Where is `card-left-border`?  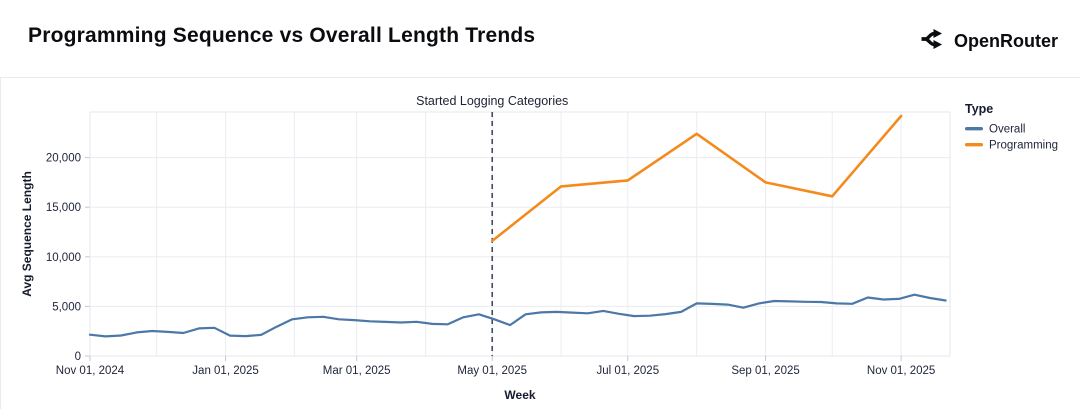 card-left-border is located at coordinates (0, 243).